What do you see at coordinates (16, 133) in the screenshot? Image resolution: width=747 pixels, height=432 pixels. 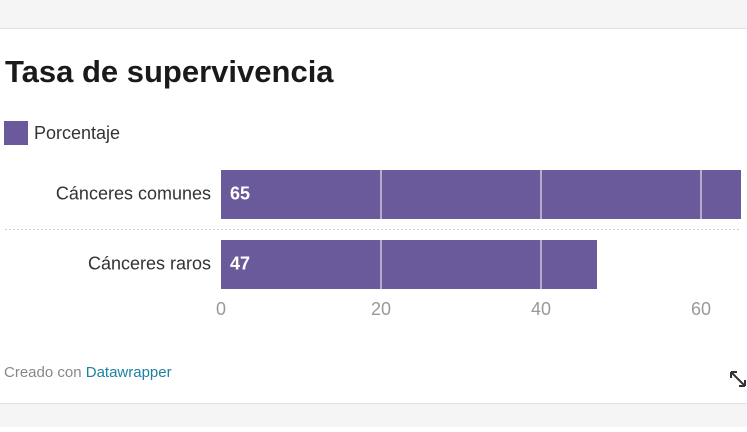 I see `legend-swatch` at bounding box center [16, 133].